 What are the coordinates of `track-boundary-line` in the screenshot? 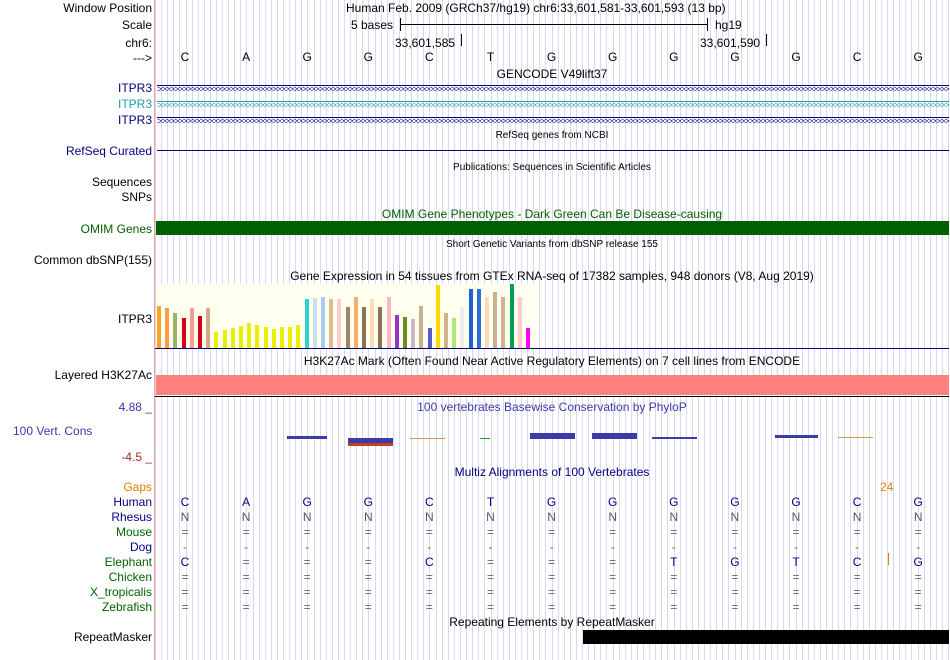 It's located at (154, 330).